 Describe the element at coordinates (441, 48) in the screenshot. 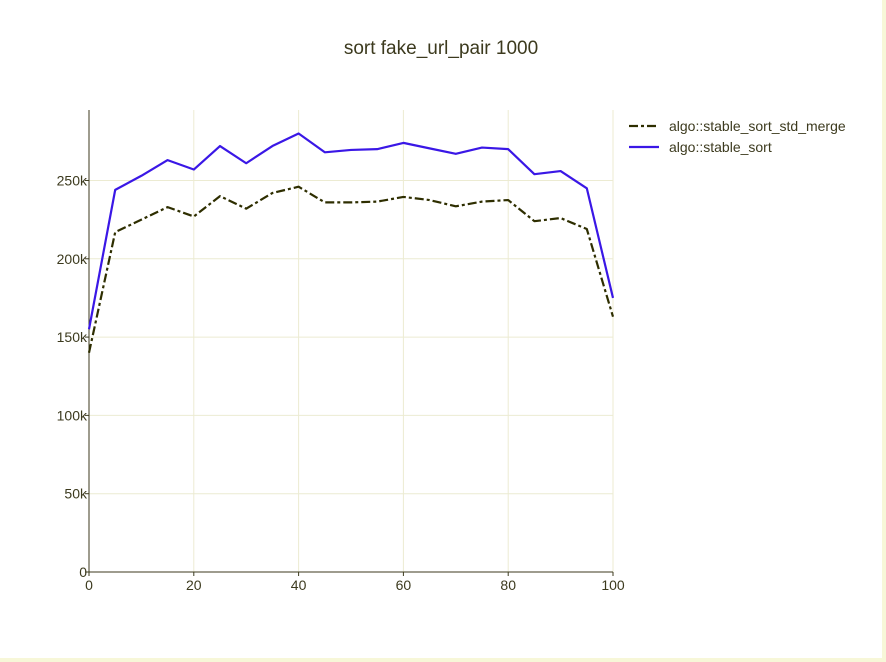

I see `chart-title: sort fake_url_pair 1000` at that location.